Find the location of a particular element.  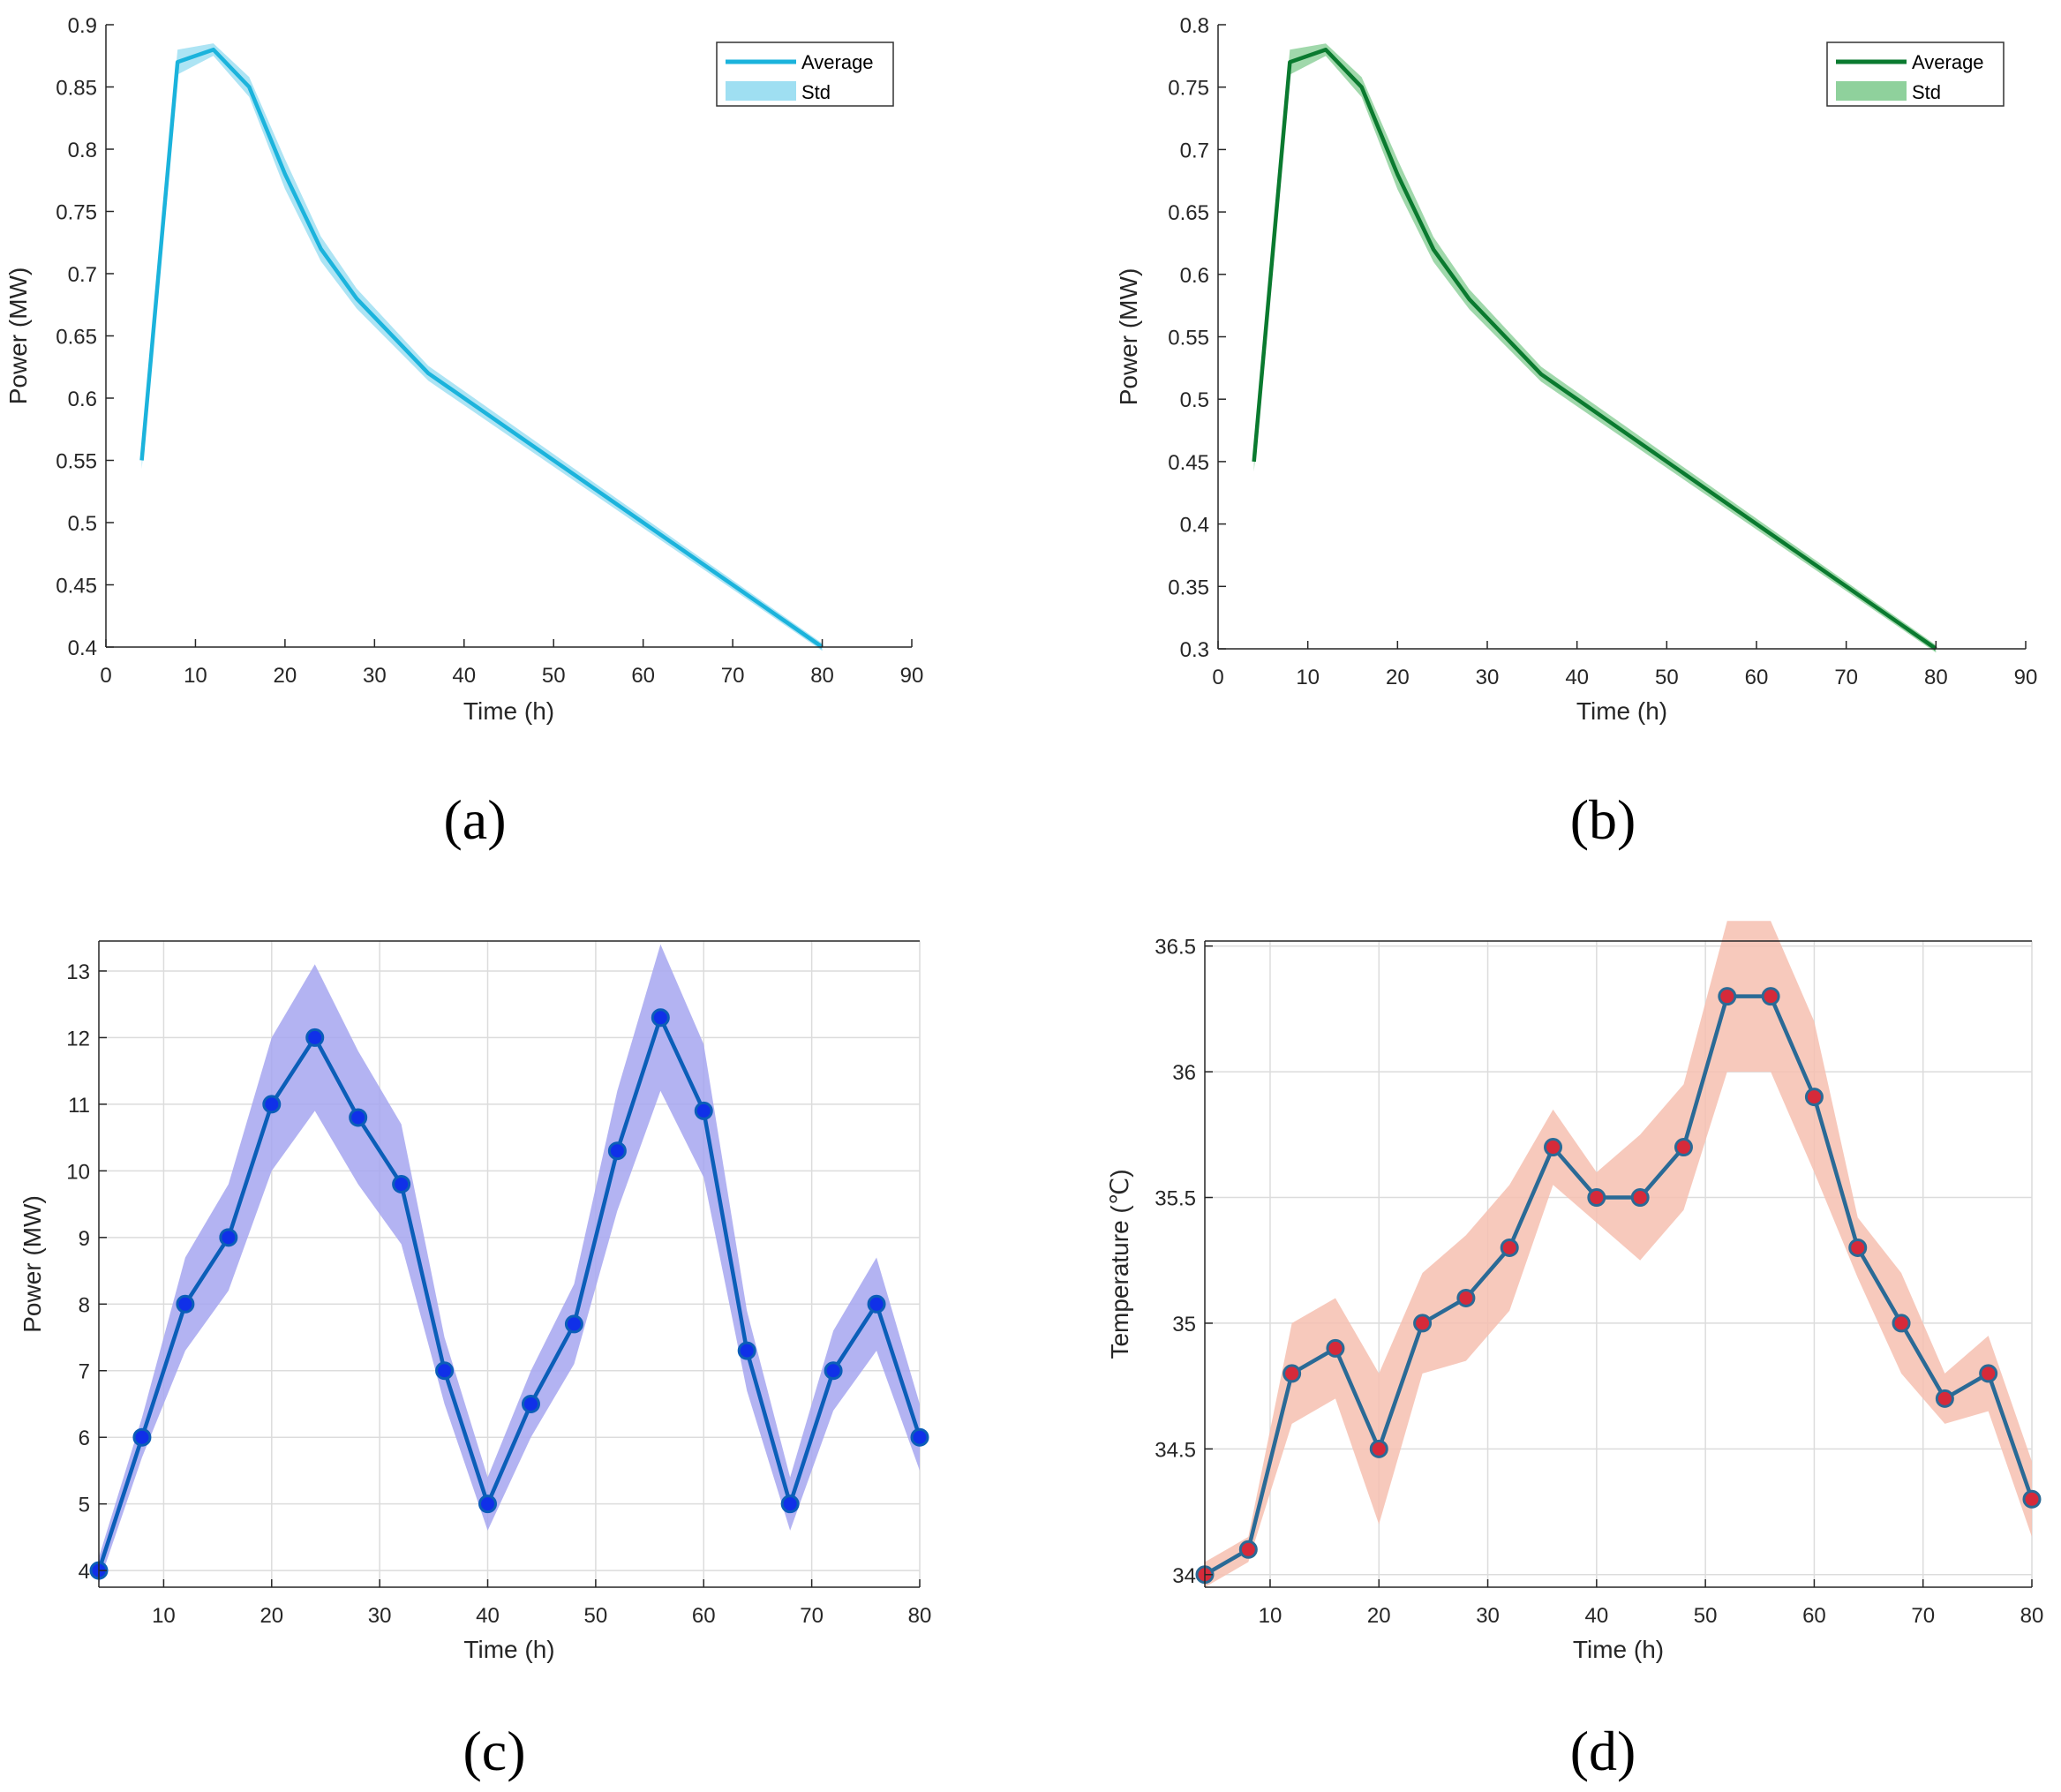

y-tick-label: 0.7 is located at coordinates (82, 275).